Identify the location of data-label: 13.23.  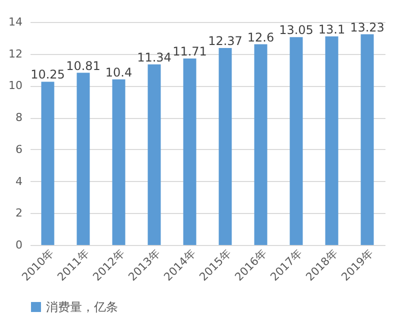
(367, 27).